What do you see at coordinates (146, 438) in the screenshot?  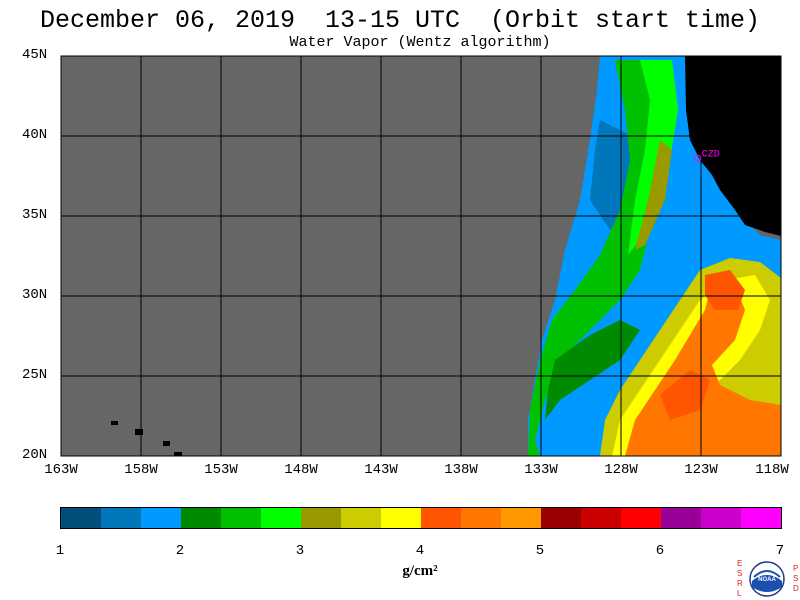 I see `hawaiian-islands` at bounding box center [146, 438].